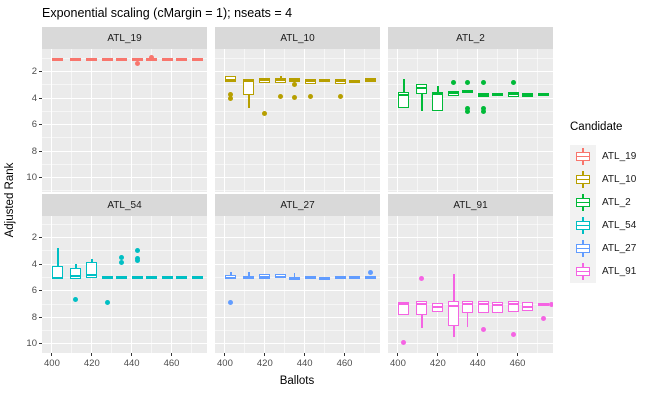 The width and height of the screenshot is (659, 401). I want to click on x-tick-label: 460, so click(344, 363).